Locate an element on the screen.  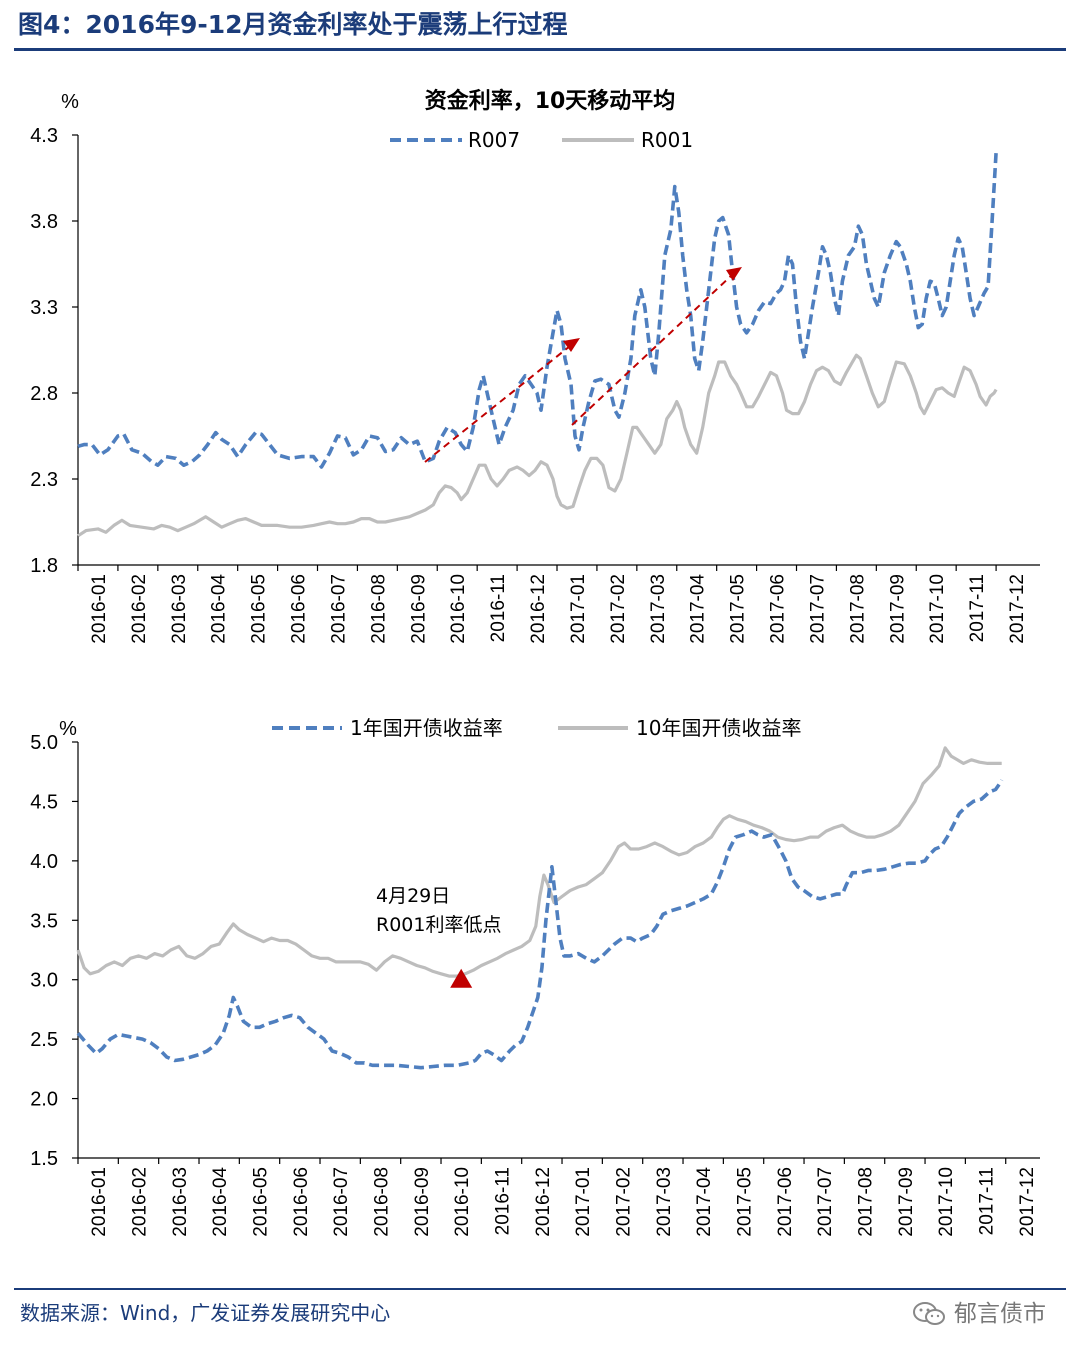
chart2-y-unit: % is located at coordinates (68, 729).